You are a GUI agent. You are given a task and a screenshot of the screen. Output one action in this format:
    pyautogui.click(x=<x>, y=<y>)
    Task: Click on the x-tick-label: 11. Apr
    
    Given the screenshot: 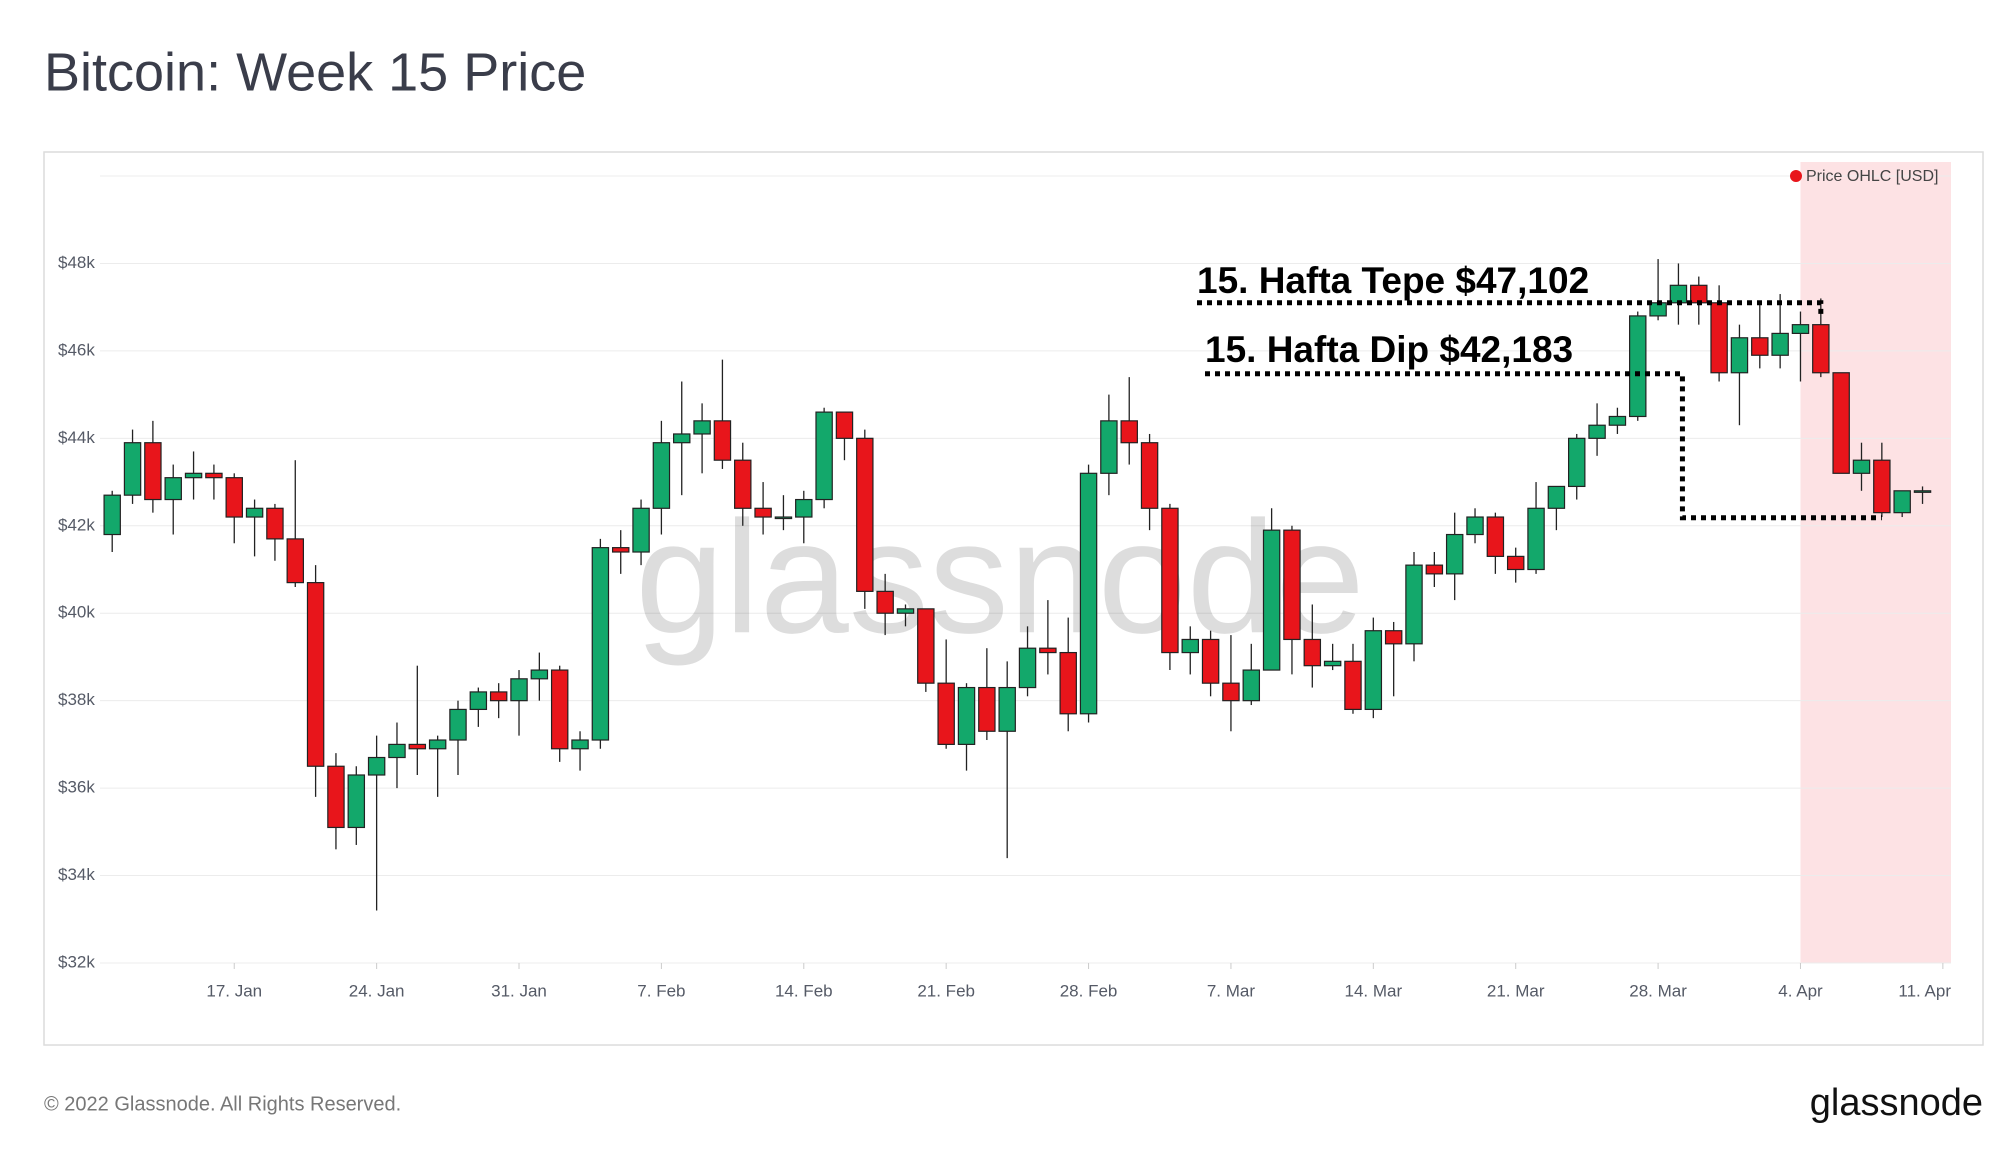 What is the action you would take?
    pyautogui.click(x=1924, y=990)
    